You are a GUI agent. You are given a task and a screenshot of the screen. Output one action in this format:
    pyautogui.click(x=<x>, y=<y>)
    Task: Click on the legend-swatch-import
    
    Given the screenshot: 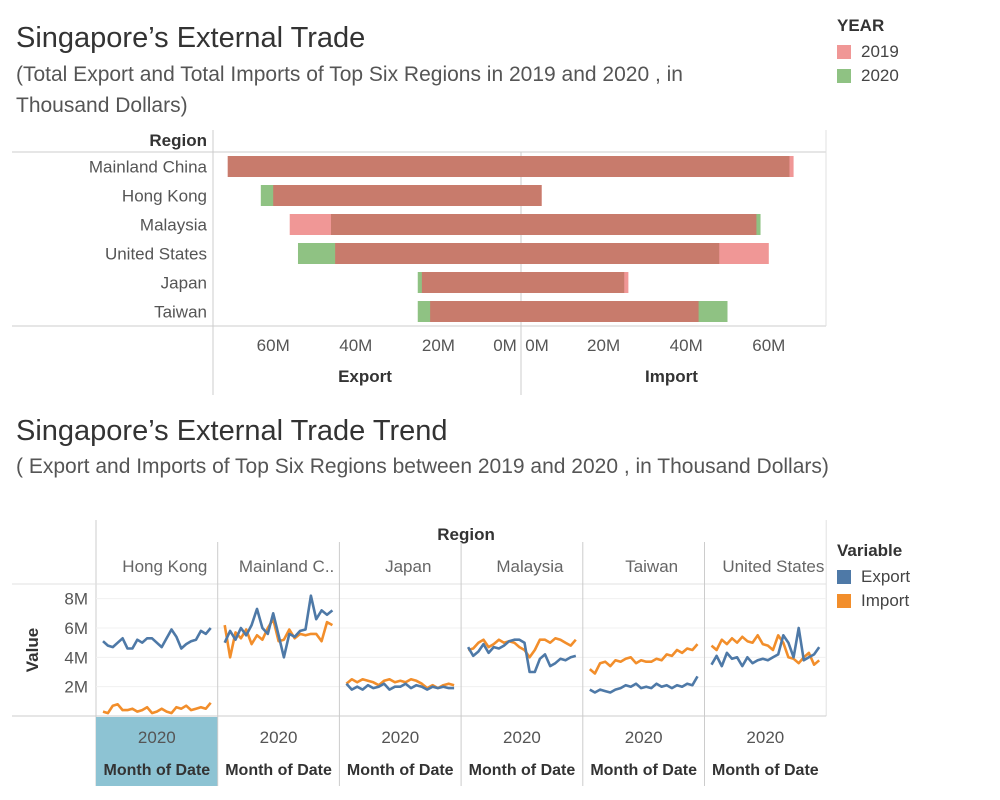 What is the action you would take?
    pyautogui.click(x=844, y=601)
    